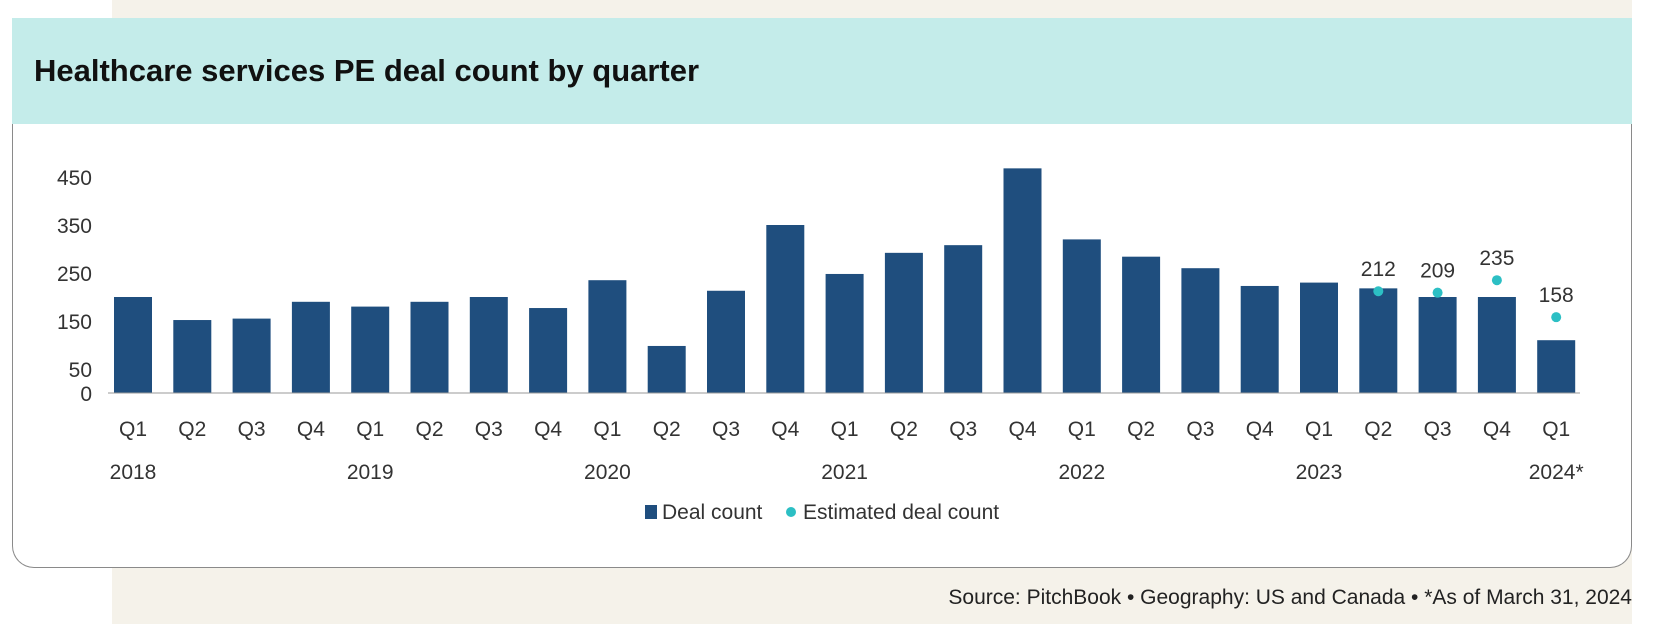 The image size is (1653, 630). What do you see at coordinates (133, 472) in the screenshot?
I see `year-label: 2018` at bounding box center [133, 472].